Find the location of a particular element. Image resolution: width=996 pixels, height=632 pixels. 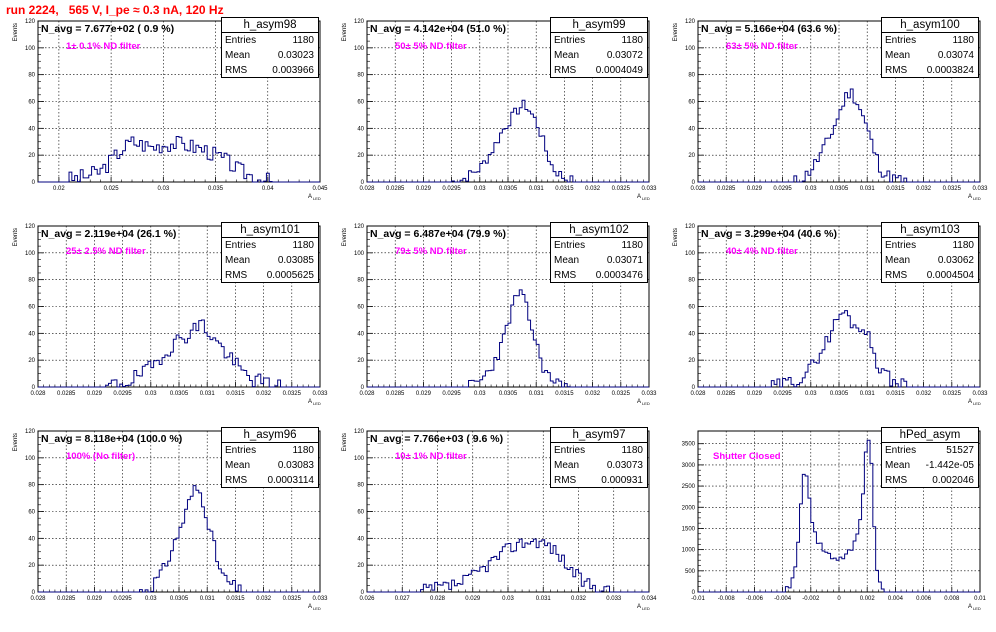

stats-hist-name: h_asym96 is located at coordinates (270, 435).